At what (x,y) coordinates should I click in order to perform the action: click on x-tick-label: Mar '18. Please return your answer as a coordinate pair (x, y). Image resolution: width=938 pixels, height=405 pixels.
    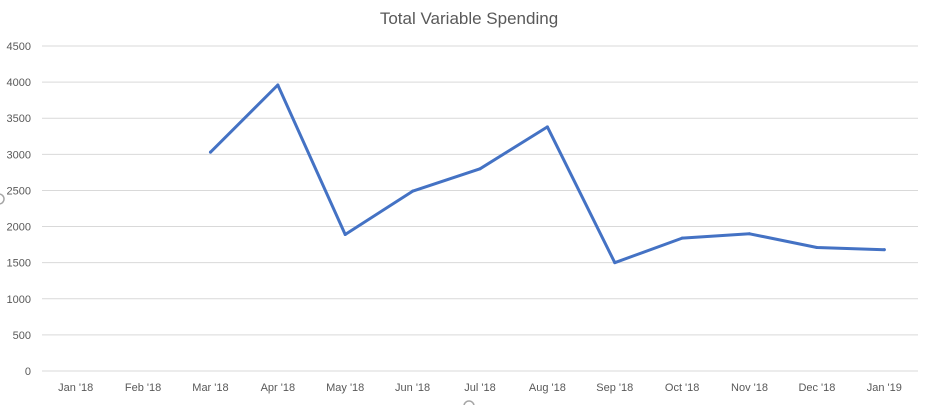
    Looking at the image, I should click on (210, 388).